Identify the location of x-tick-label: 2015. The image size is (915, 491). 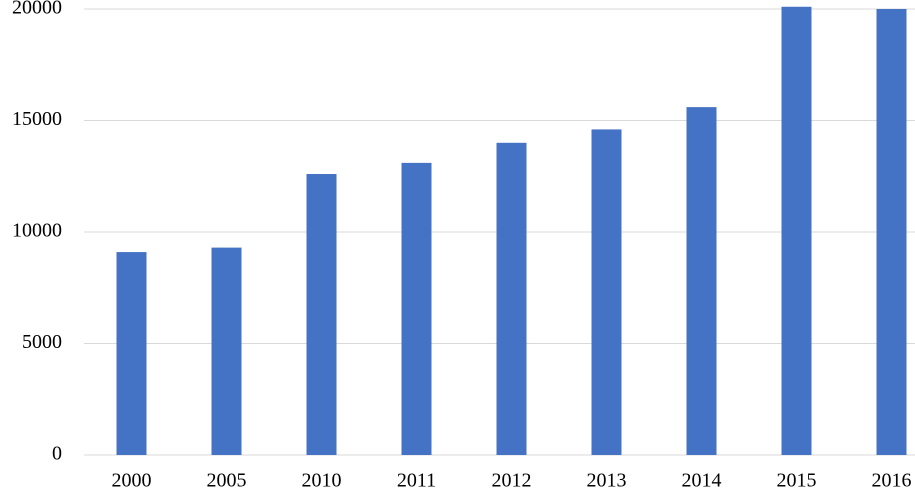
(797, 480).